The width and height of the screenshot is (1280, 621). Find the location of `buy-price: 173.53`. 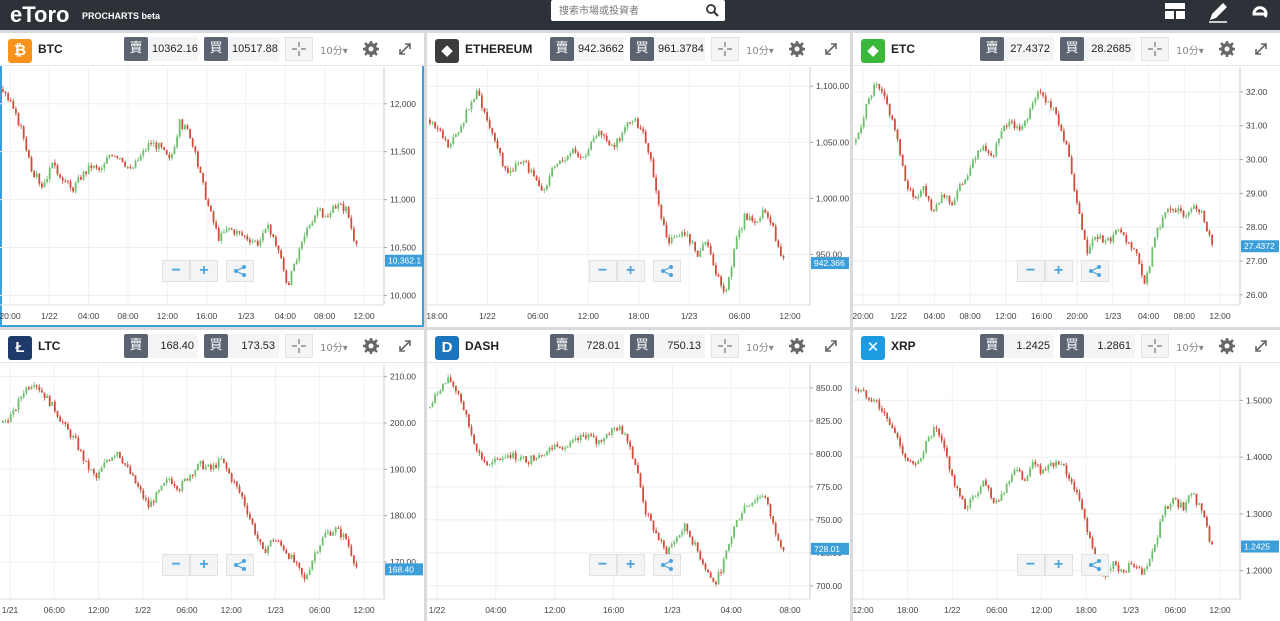

buy-price: 173.53 is located at coordinates (253, 346).